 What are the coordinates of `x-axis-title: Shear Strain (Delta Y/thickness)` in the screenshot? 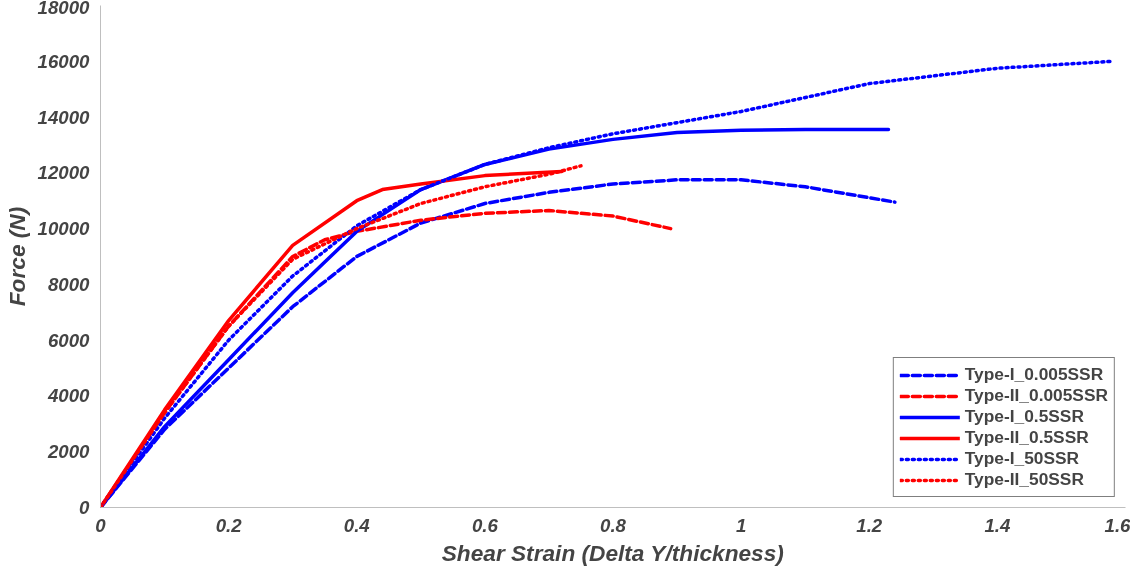 It's located at (612, 552).